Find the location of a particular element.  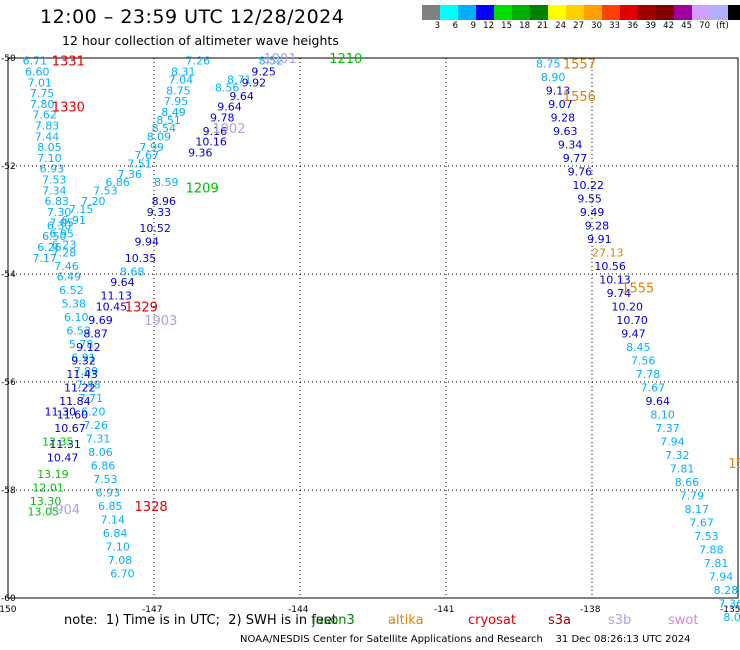

lat-tick-label: -52 is located at coordinates (8, 167).